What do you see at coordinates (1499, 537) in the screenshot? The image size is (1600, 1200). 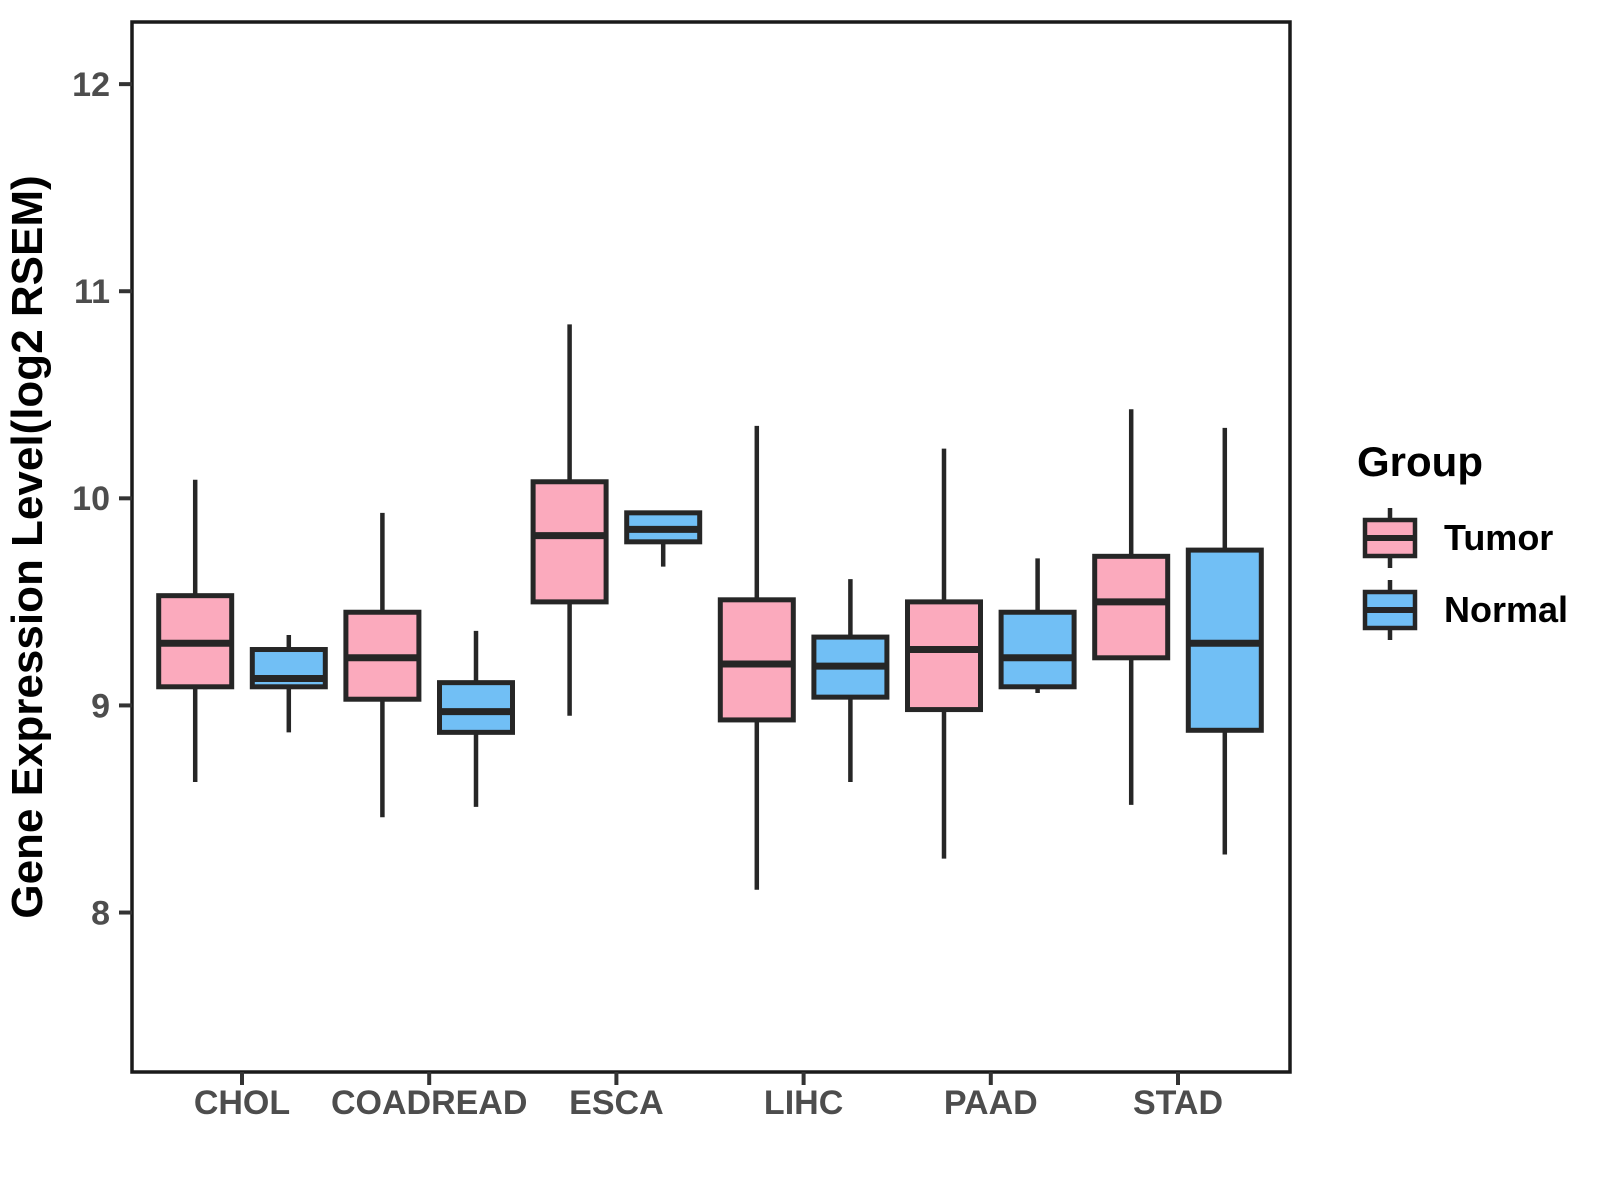 I see `legend-label-tumor: Tumor` at bounding box center [1499, 537].